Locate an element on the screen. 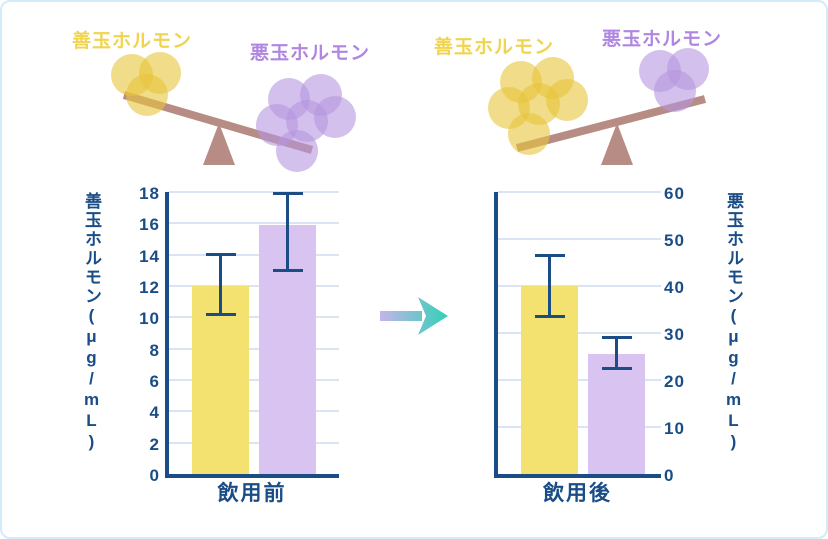  transition-arrow is located at coordinates (414, 316).